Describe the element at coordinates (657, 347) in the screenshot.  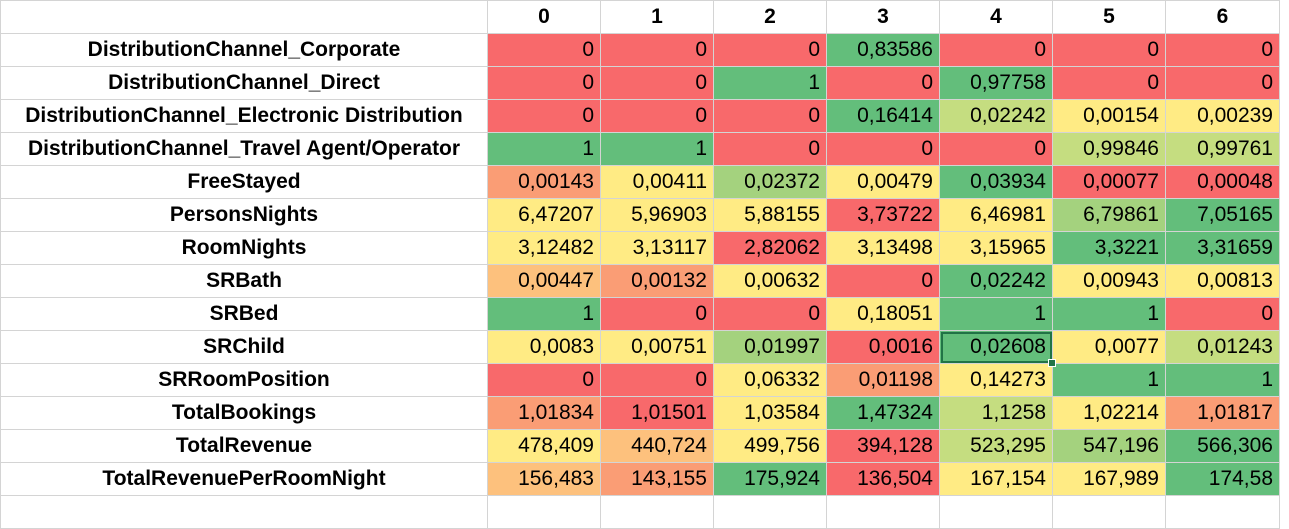
I see `value-cell: 0,00751` at that location.